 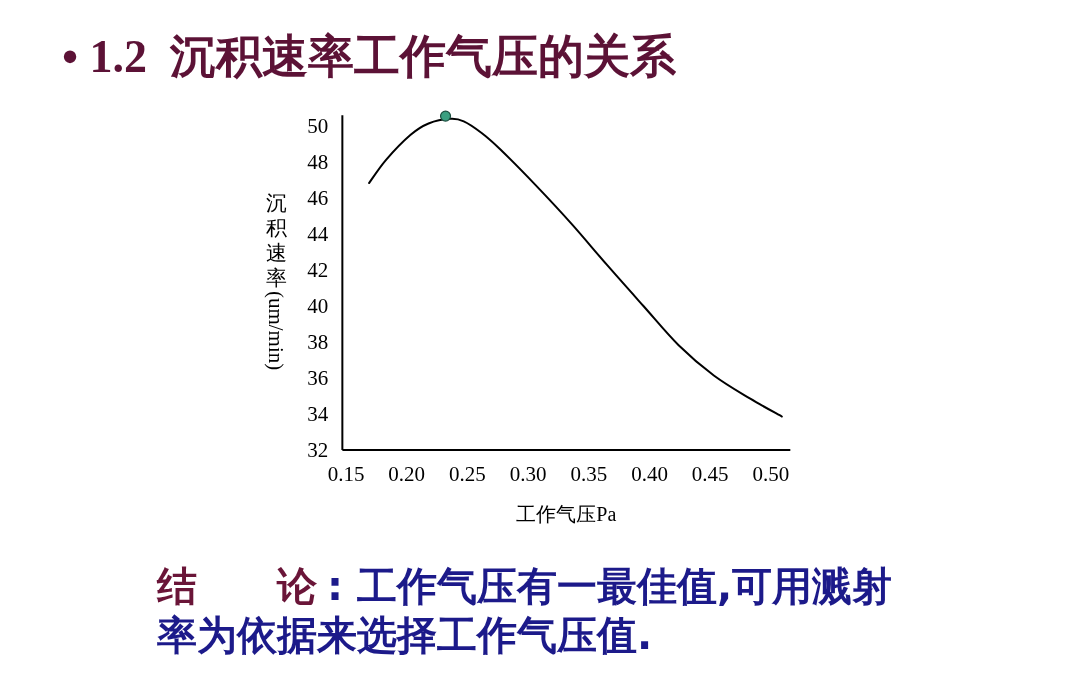 What do you see at coordinates (318, 162) in the screenshot?
I see `y-tick: 48` at bounding box center [318, 162].